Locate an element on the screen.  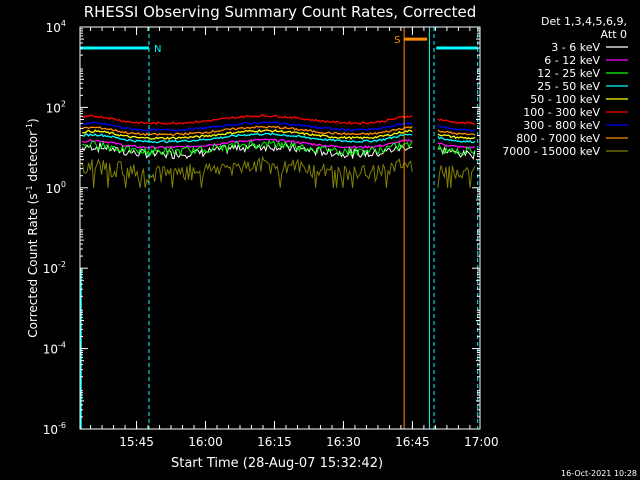
y-tick-label: 10⁻⁴ is located at coordinates (54, 349).